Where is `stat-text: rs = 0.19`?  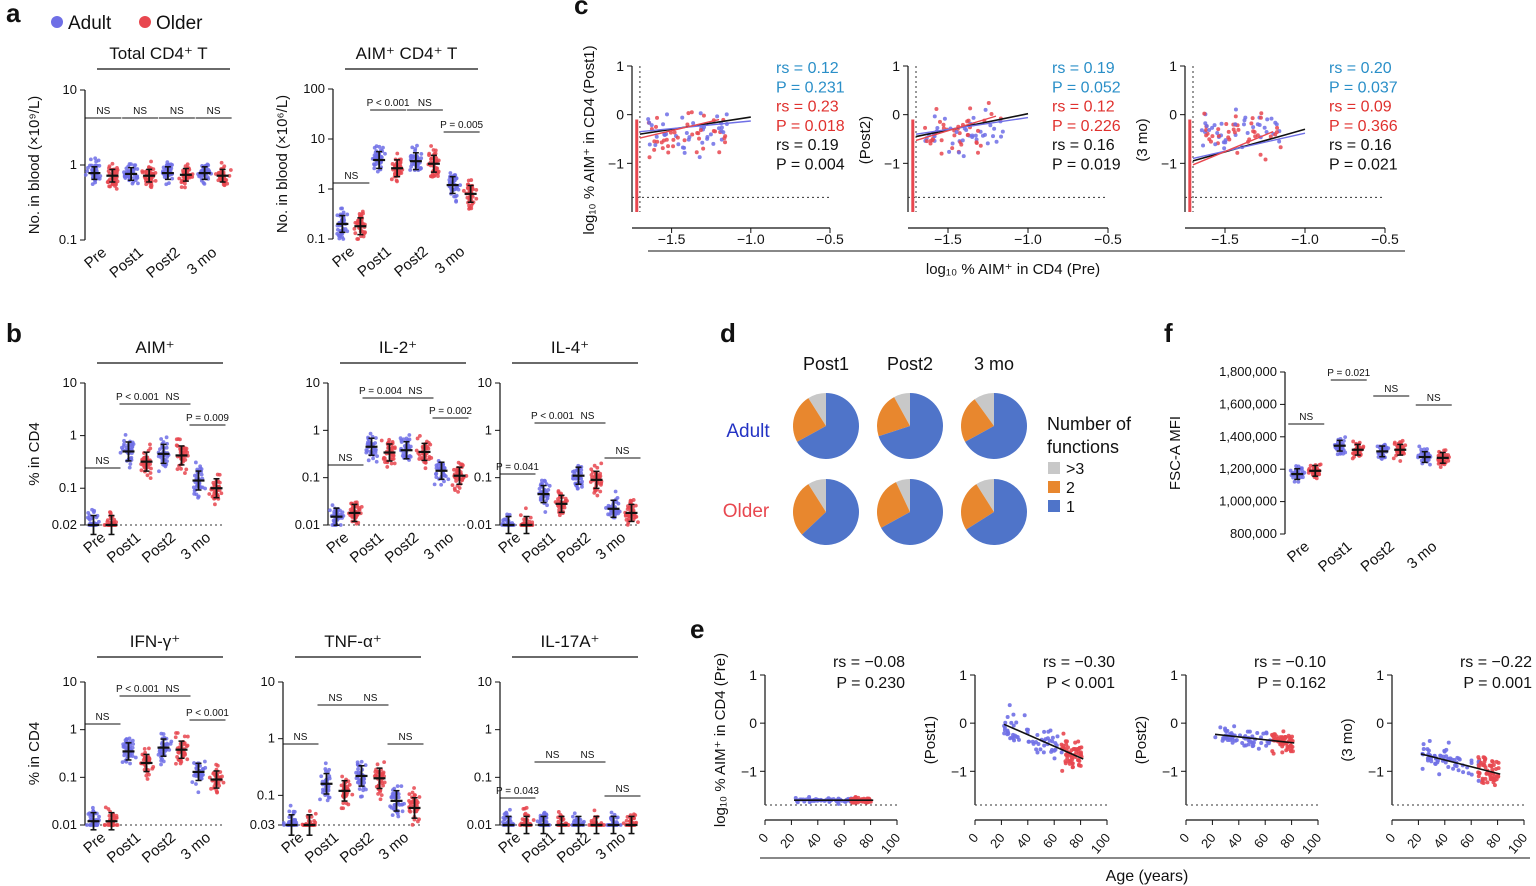 stat-text: rs = 0.19 is located at coordinates (807, 145).